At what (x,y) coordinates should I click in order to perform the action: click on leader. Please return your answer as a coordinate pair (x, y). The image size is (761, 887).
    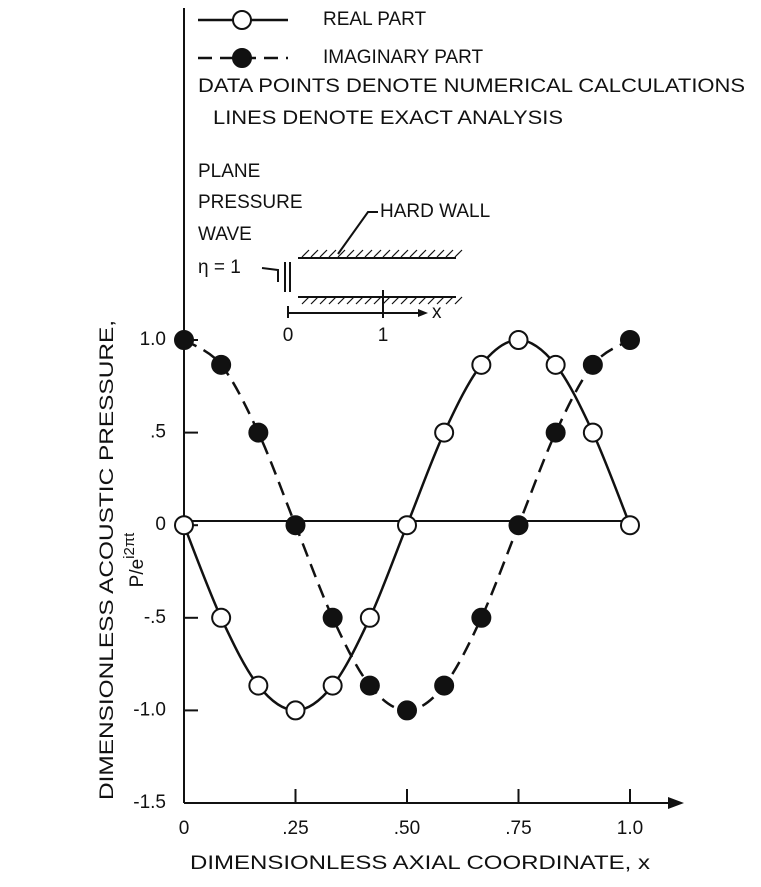
    Looking at the image, I should click on (319, 246).